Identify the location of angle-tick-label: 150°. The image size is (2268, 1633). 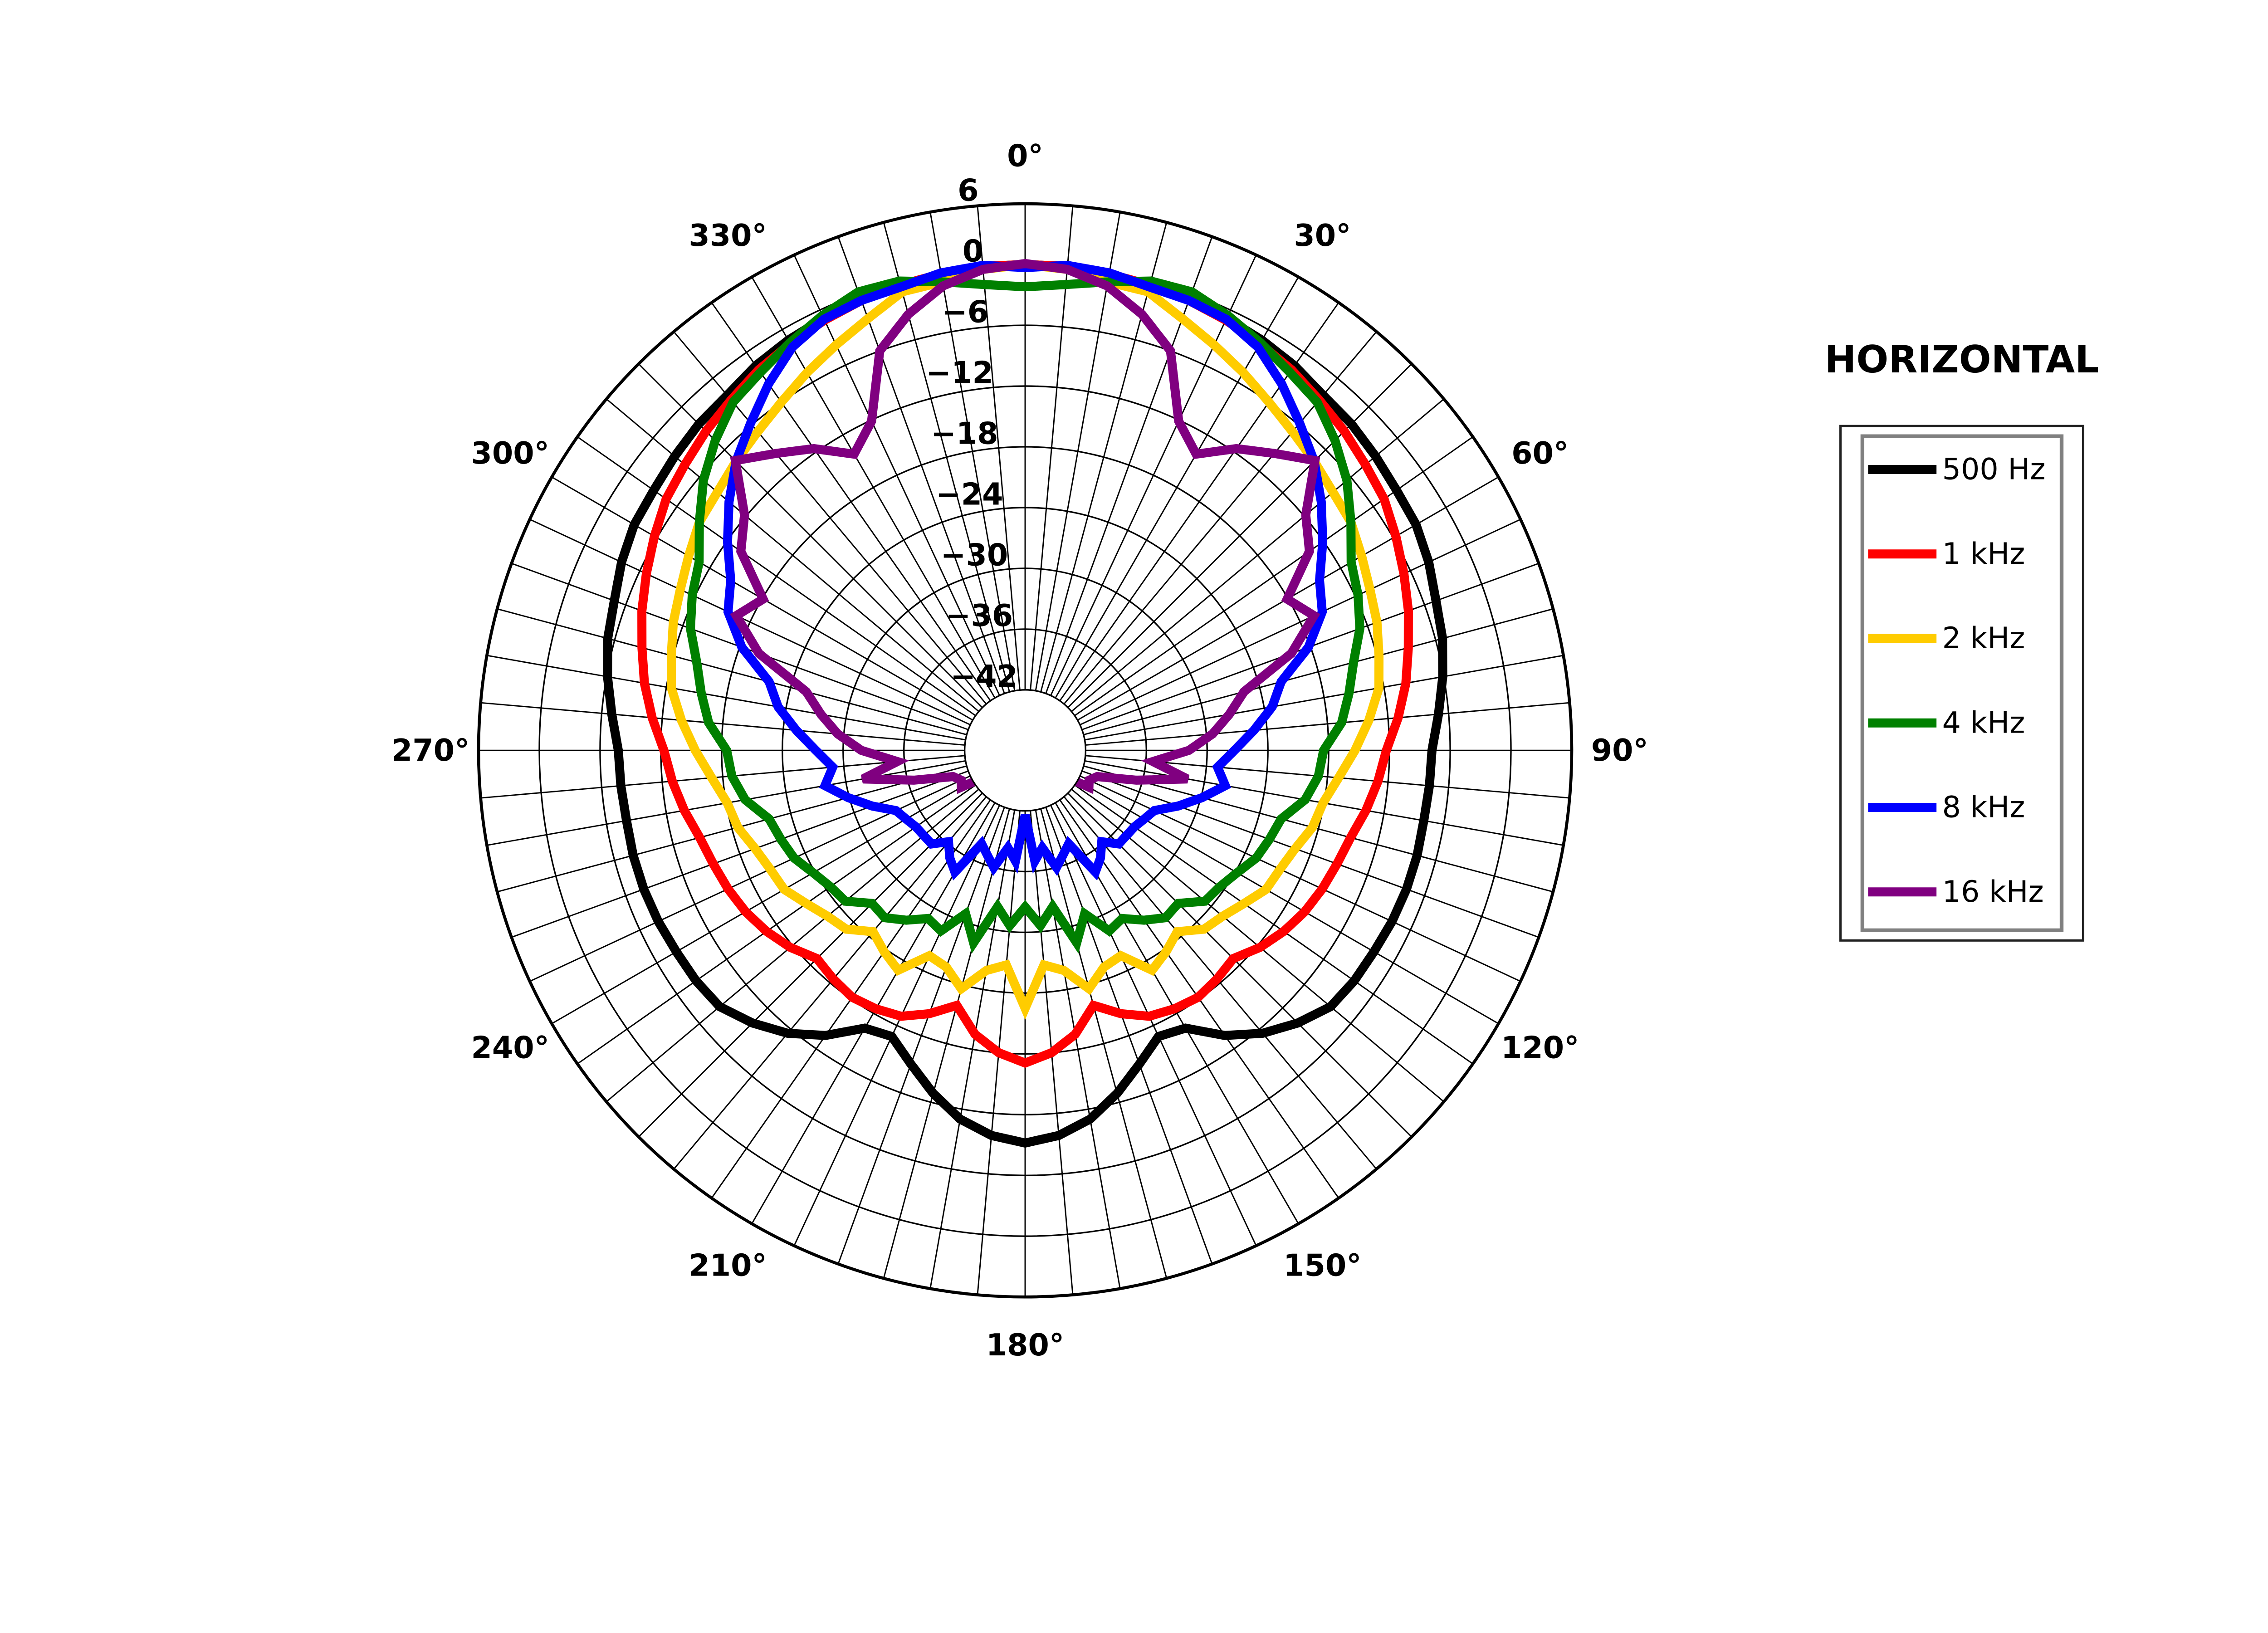
(1322, 1265).